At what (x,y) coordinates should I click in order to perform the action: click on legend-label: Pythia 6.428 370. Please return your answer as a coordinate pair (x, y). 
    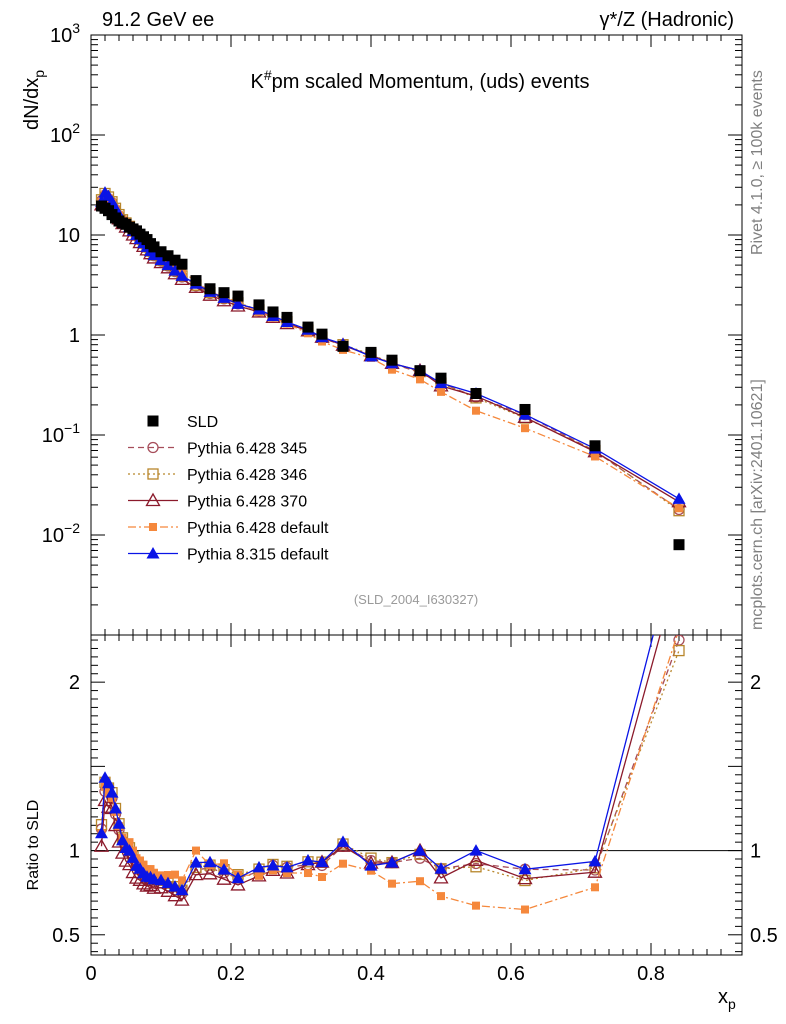
    Looking at the image, I should click on (247, 502).